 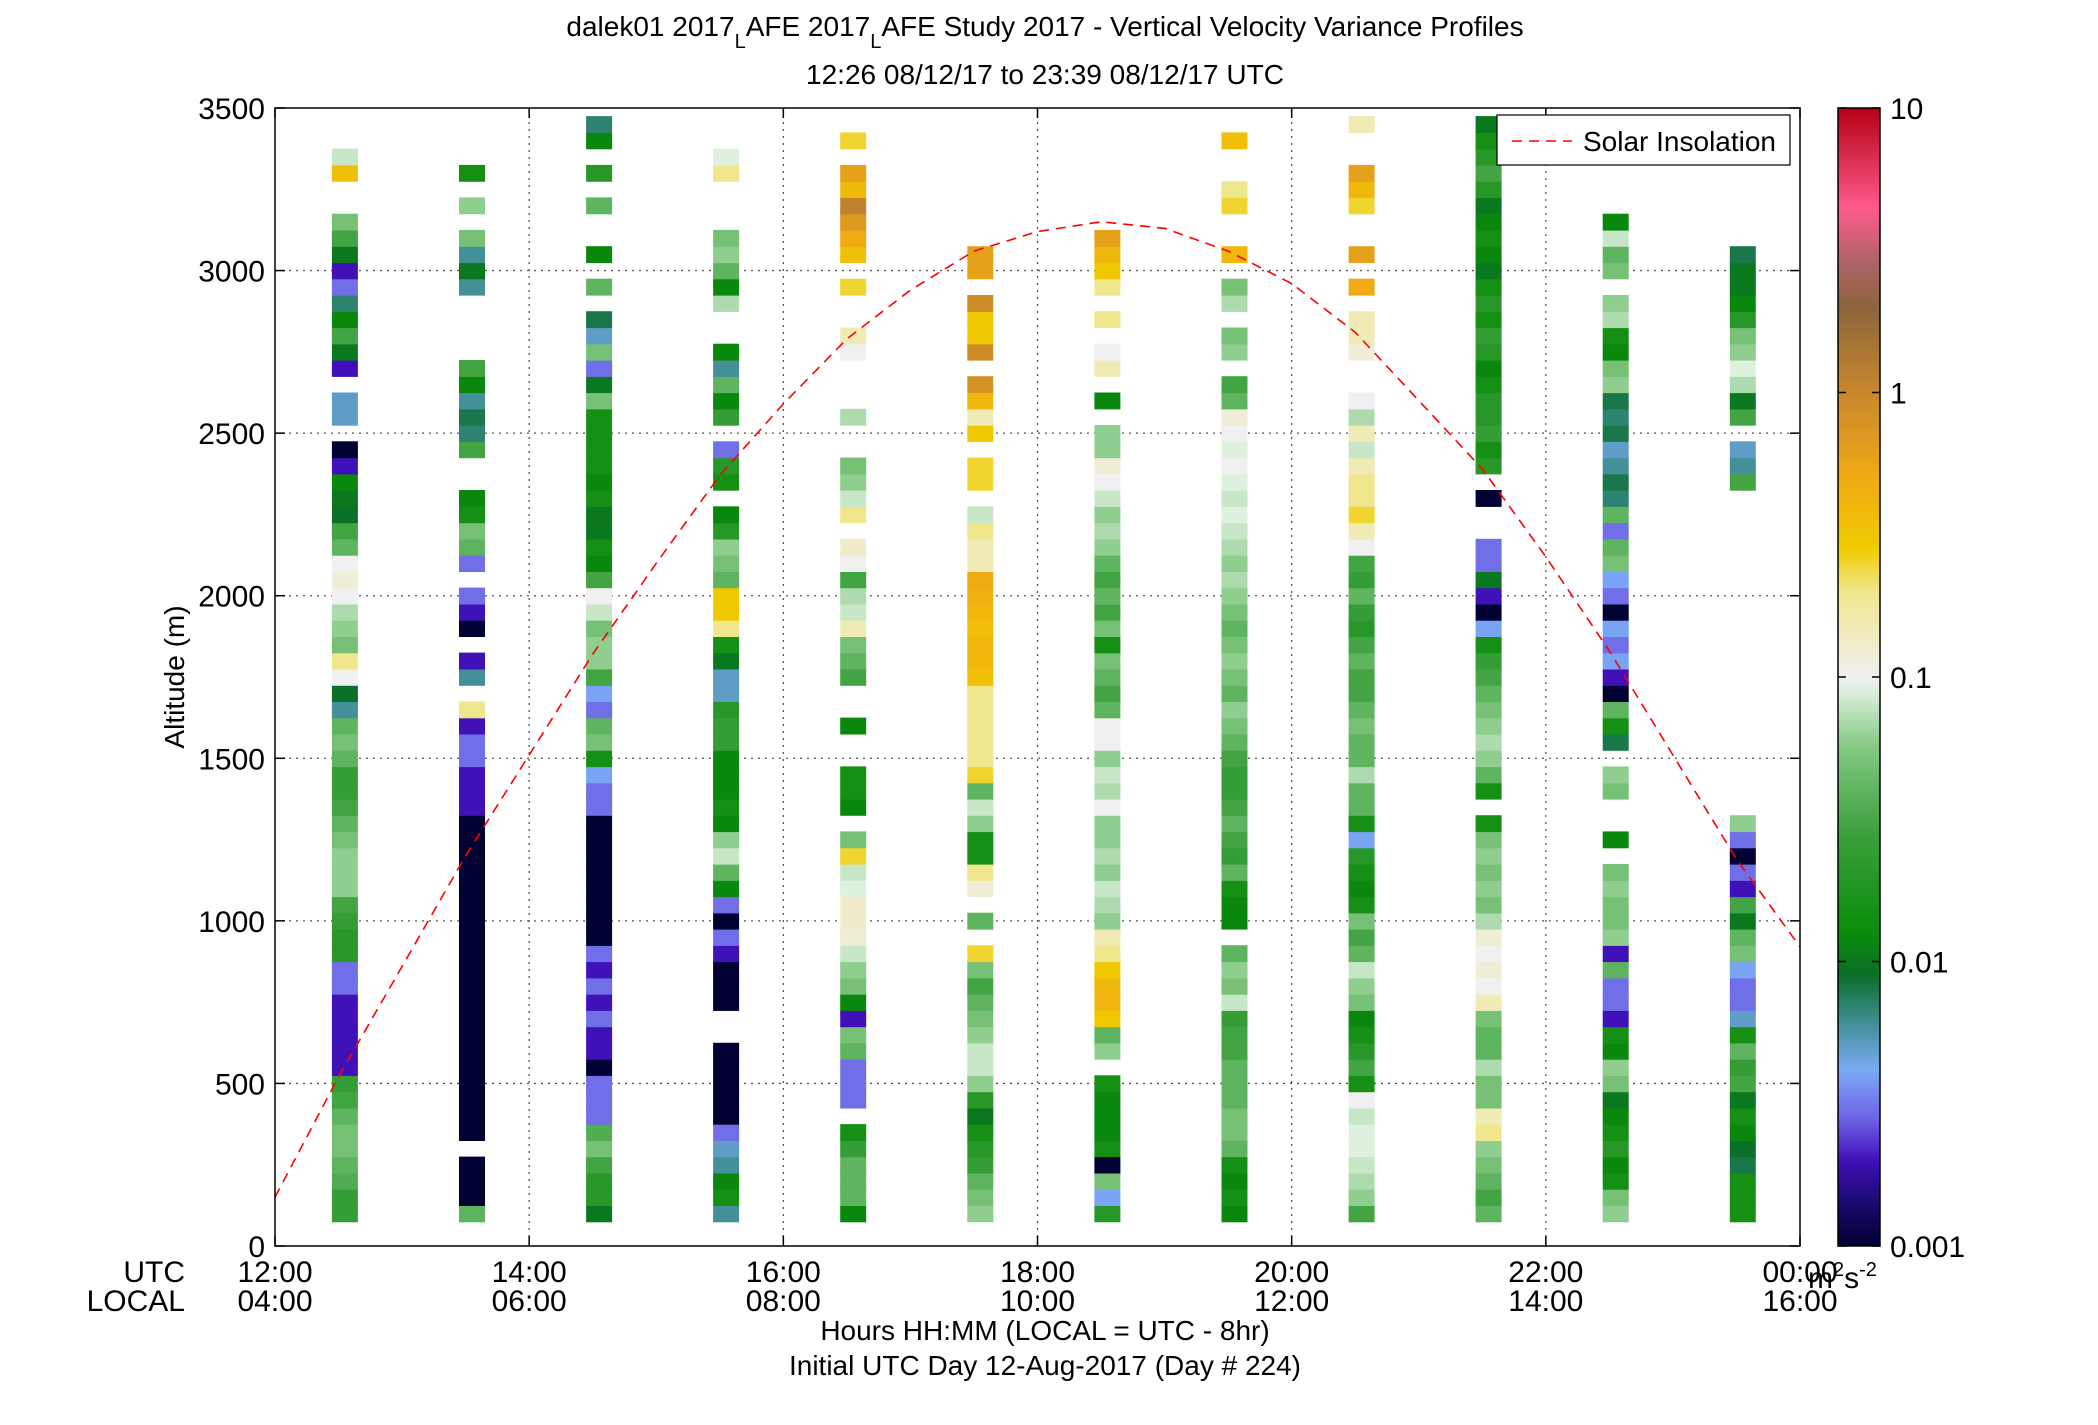 I want to click on x-tick-label-utc: 20:00, so click(x=1291, y=1272).